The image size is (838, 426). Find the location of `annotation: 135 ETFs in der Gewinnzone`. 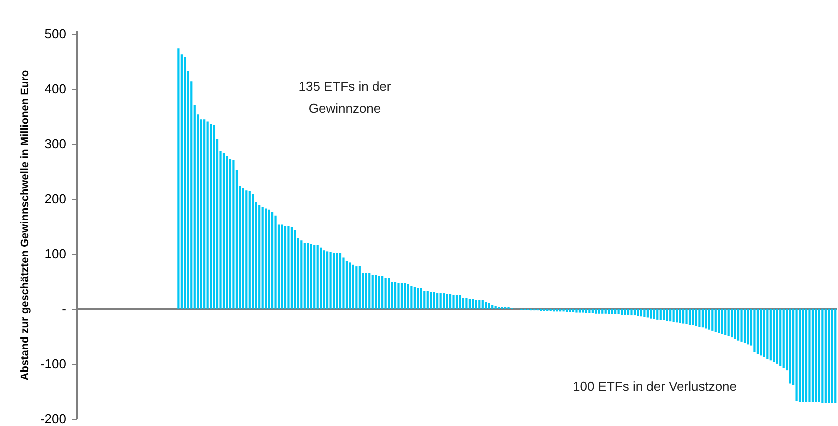

annotation: 135 ETFs in der Gewinnzone is located at coordinates (345, 97).